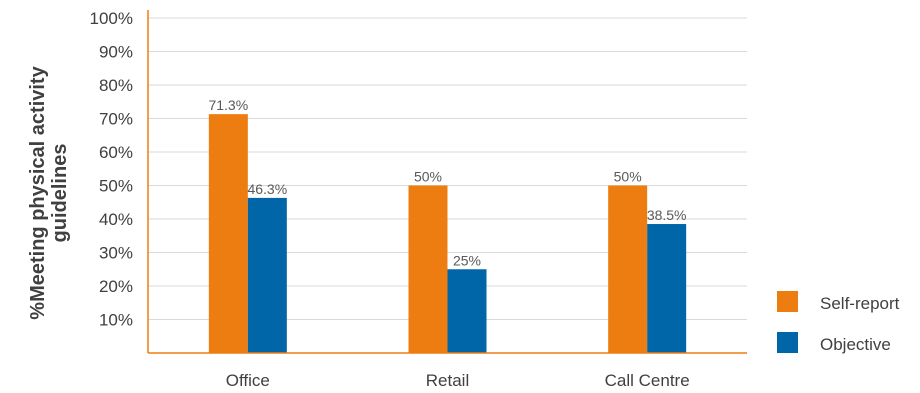 Image resolution: width=920 pixels, height=393 pixels. I want to click on legend-label-objective: Objective, so click(855, 344).